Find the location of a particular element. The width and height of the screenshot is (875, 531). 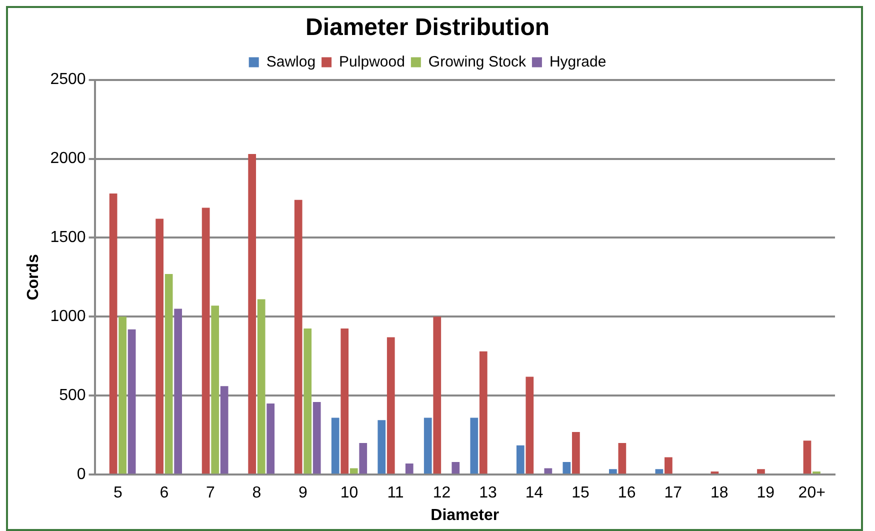

legend-label: Sawlog is located at coordinates (291, 61).